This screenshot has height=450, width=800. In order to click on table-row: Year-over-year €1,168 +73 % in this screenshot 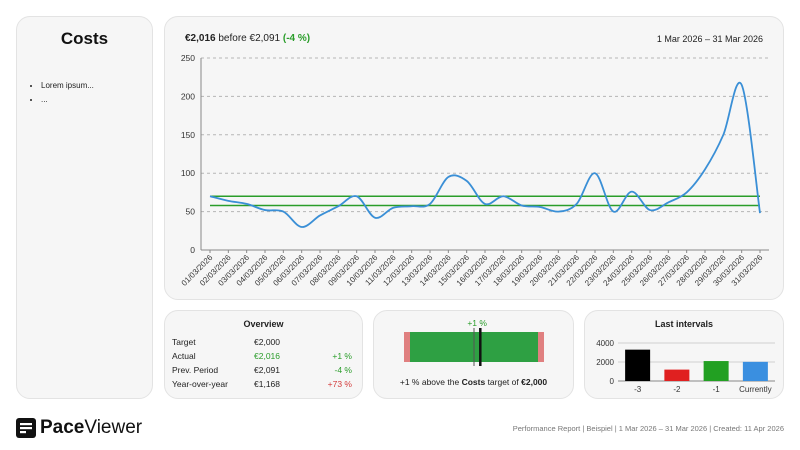, I will do `click(262, 384)`.